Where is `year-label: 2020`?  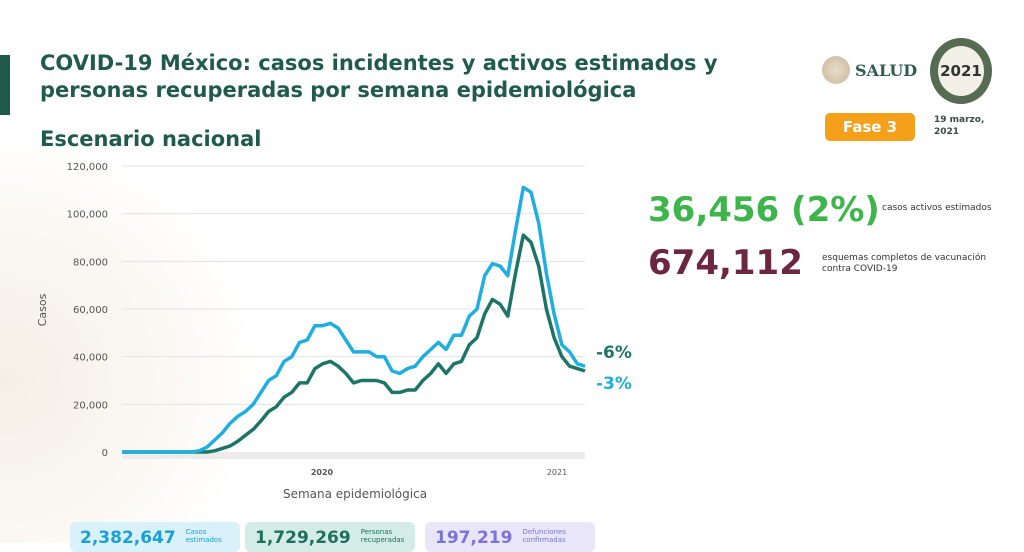
year-label: 2020 is located at coordinates (322, 472).